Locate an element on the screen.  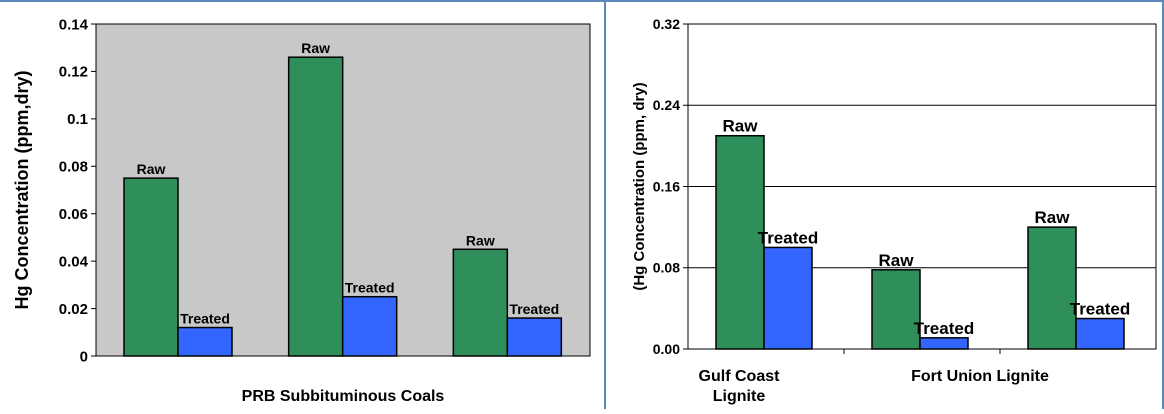
frame-top is located at coordinates (582, 1).